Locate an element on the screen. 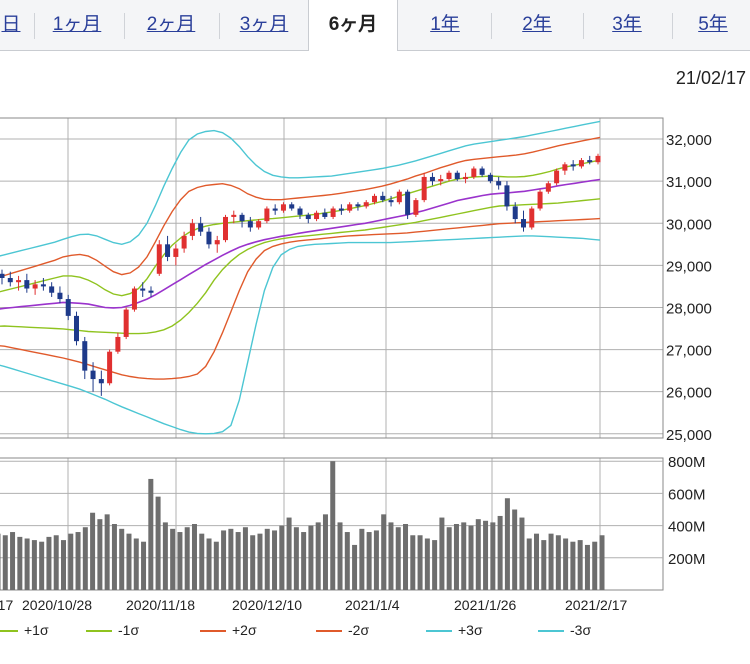  tab-5-years: 5年 is located at coordinates (713, 24).